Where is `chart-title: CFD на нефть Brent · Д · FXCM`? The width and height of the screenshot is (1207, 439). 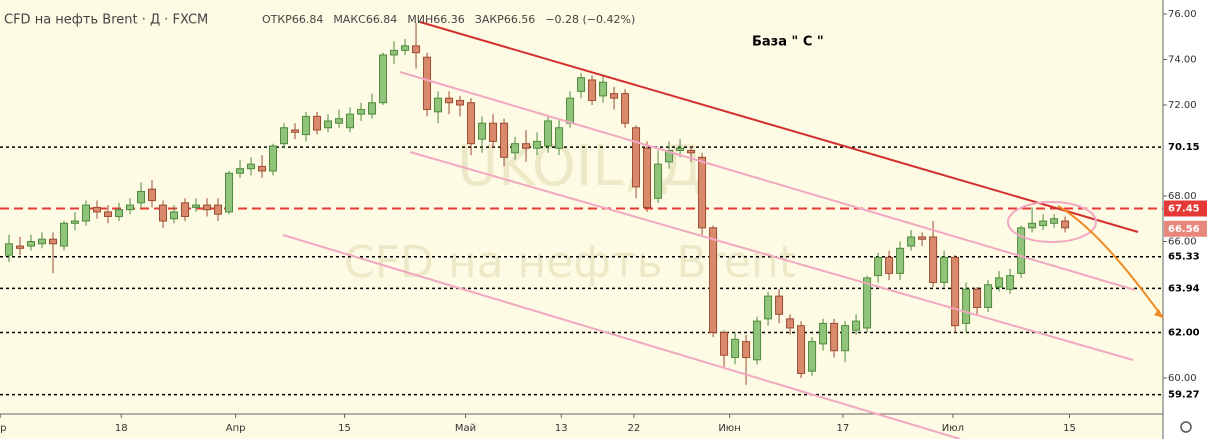
chart-title: CFD на нефть Brent · Д · FXCM is located at coordinates (106, 20).